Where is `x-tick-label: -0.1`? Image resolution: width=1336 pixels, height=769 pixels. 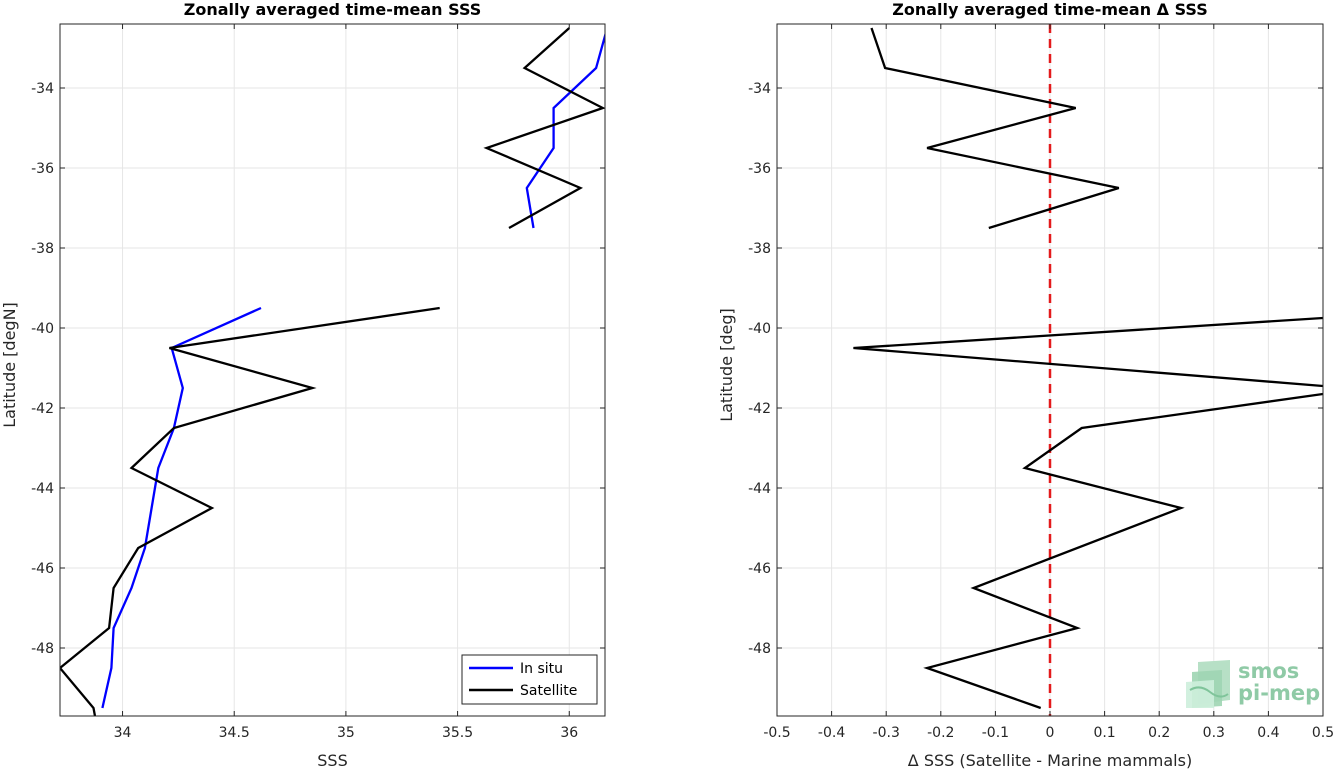
x-tick-label: -0.1 is located at coordinates (995, 733).